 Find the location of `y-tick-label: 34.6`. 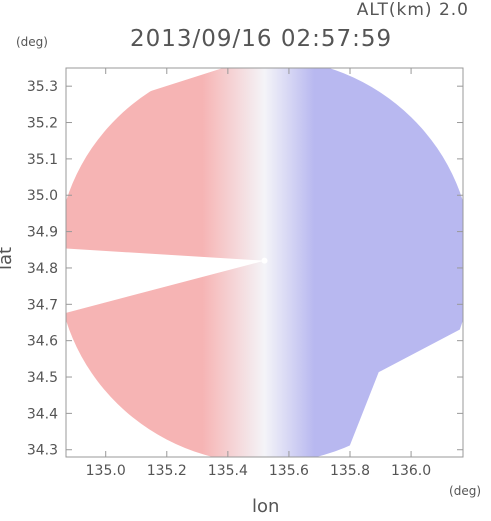

y-tick-label: 34.6 is located at coordinates (42, 342).